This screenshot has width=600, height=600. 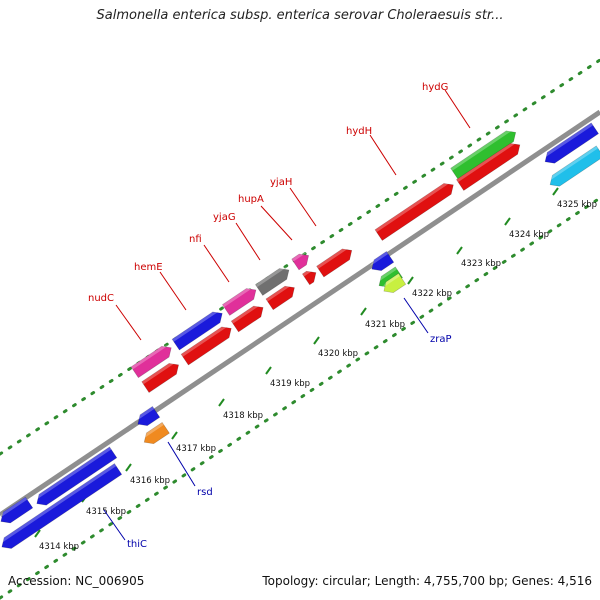 What do you see at coordinates (432, 294) in the screenshot?
I see `kbp-tick-label: 4322 kbp` at bounding box center [432, 294].